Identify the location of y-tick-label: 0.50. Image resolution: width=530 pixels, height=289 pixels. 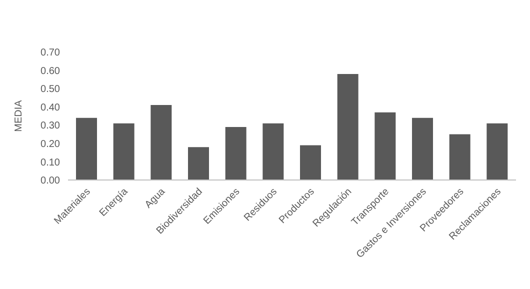
(50, 90).